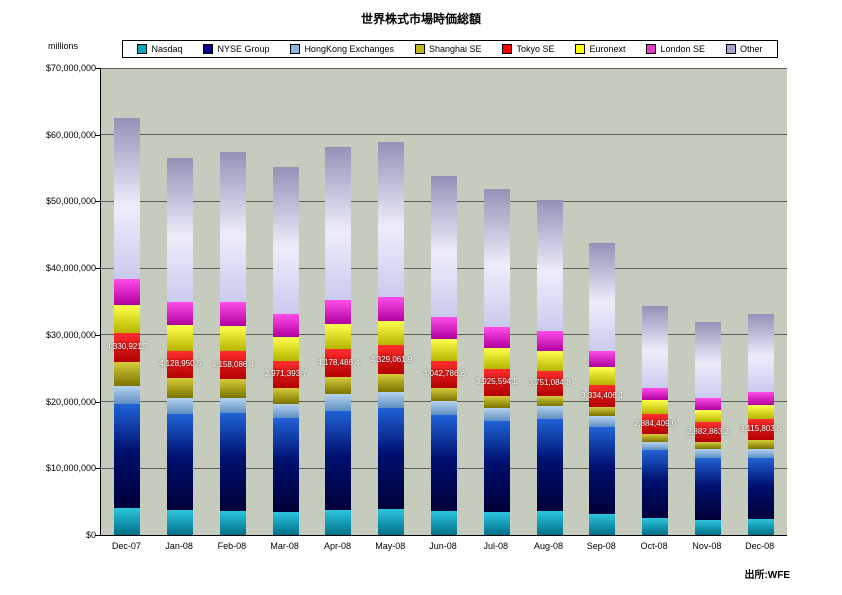 The width and height of the screenshot is (842, 595). Describe the element at coordinates (126, 546) in the screenshot. I see `x-axis-tick-label: Dec-07` at that location.